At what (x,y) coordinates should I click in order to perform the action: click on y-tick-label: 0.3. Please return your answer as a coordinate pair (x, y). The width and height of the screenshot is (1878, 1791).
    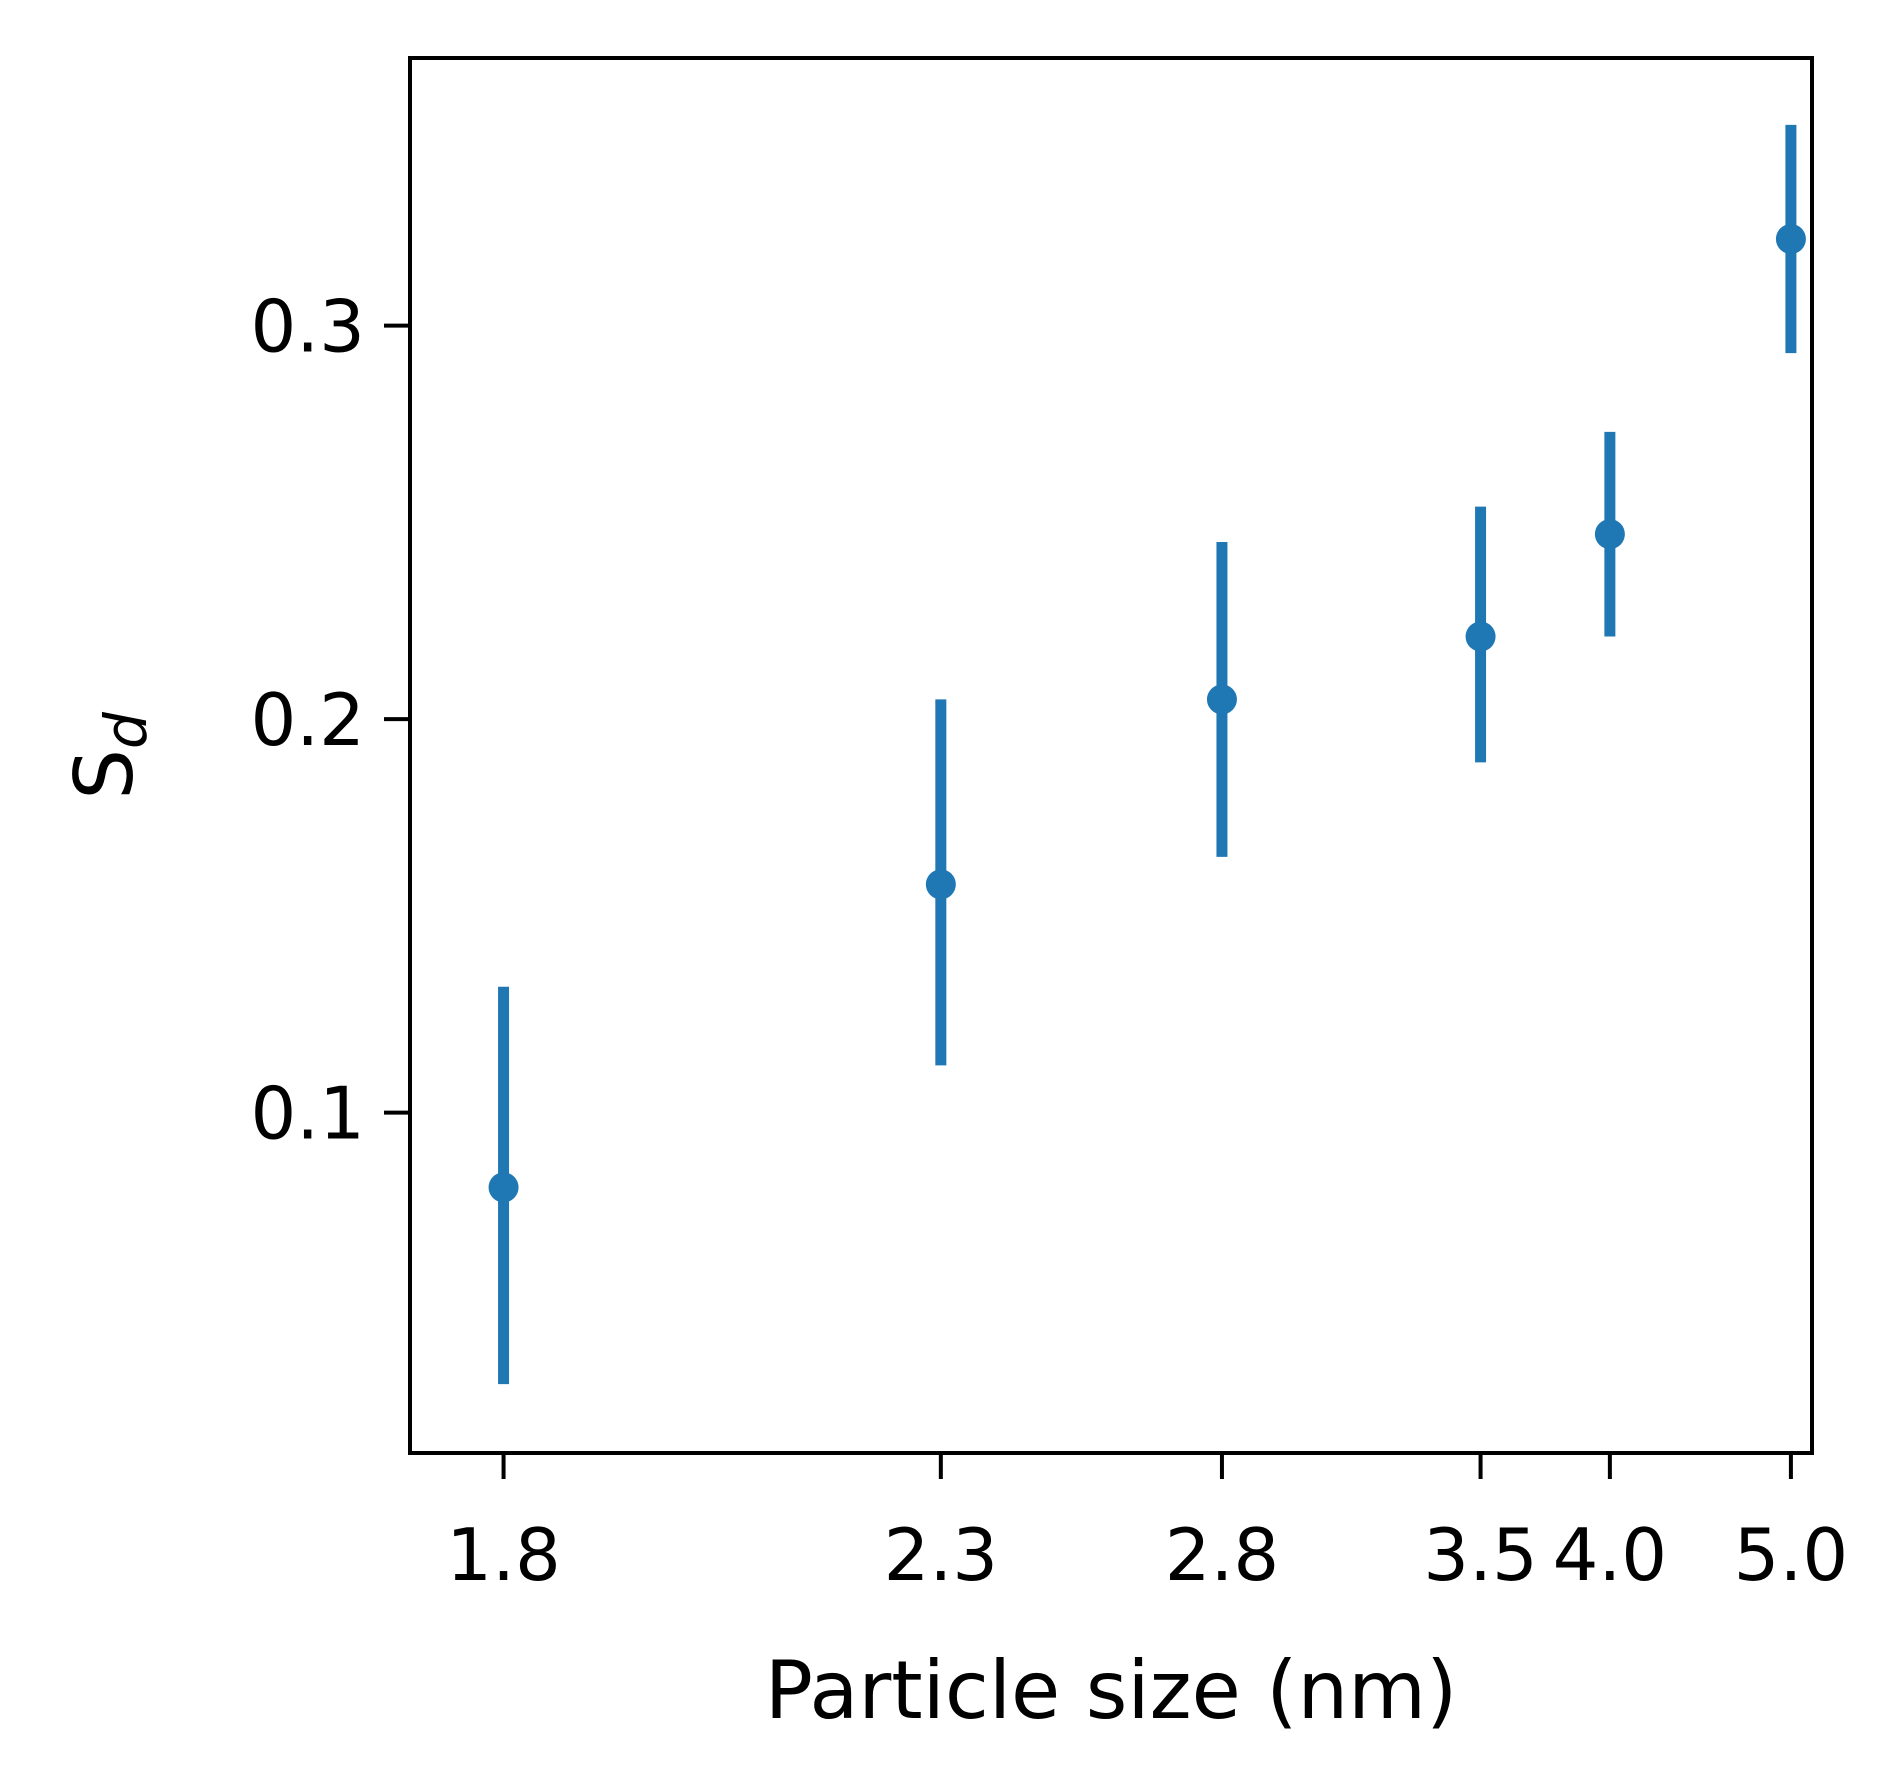
    Looking at the image, I should click on (307, 327).